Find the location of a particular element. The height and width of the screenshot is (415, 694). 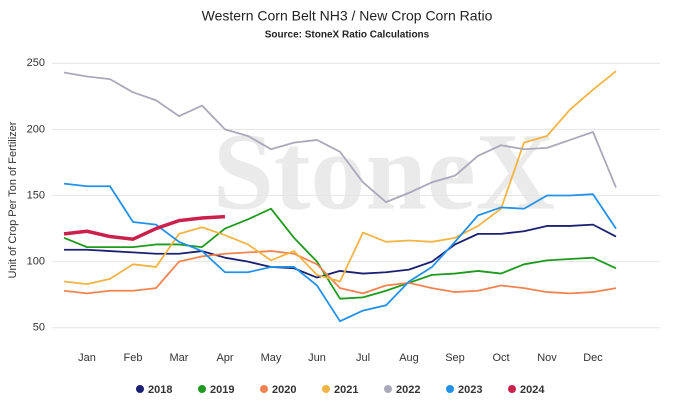

y-tick-label: 50 is located at coordinates (39, 328).